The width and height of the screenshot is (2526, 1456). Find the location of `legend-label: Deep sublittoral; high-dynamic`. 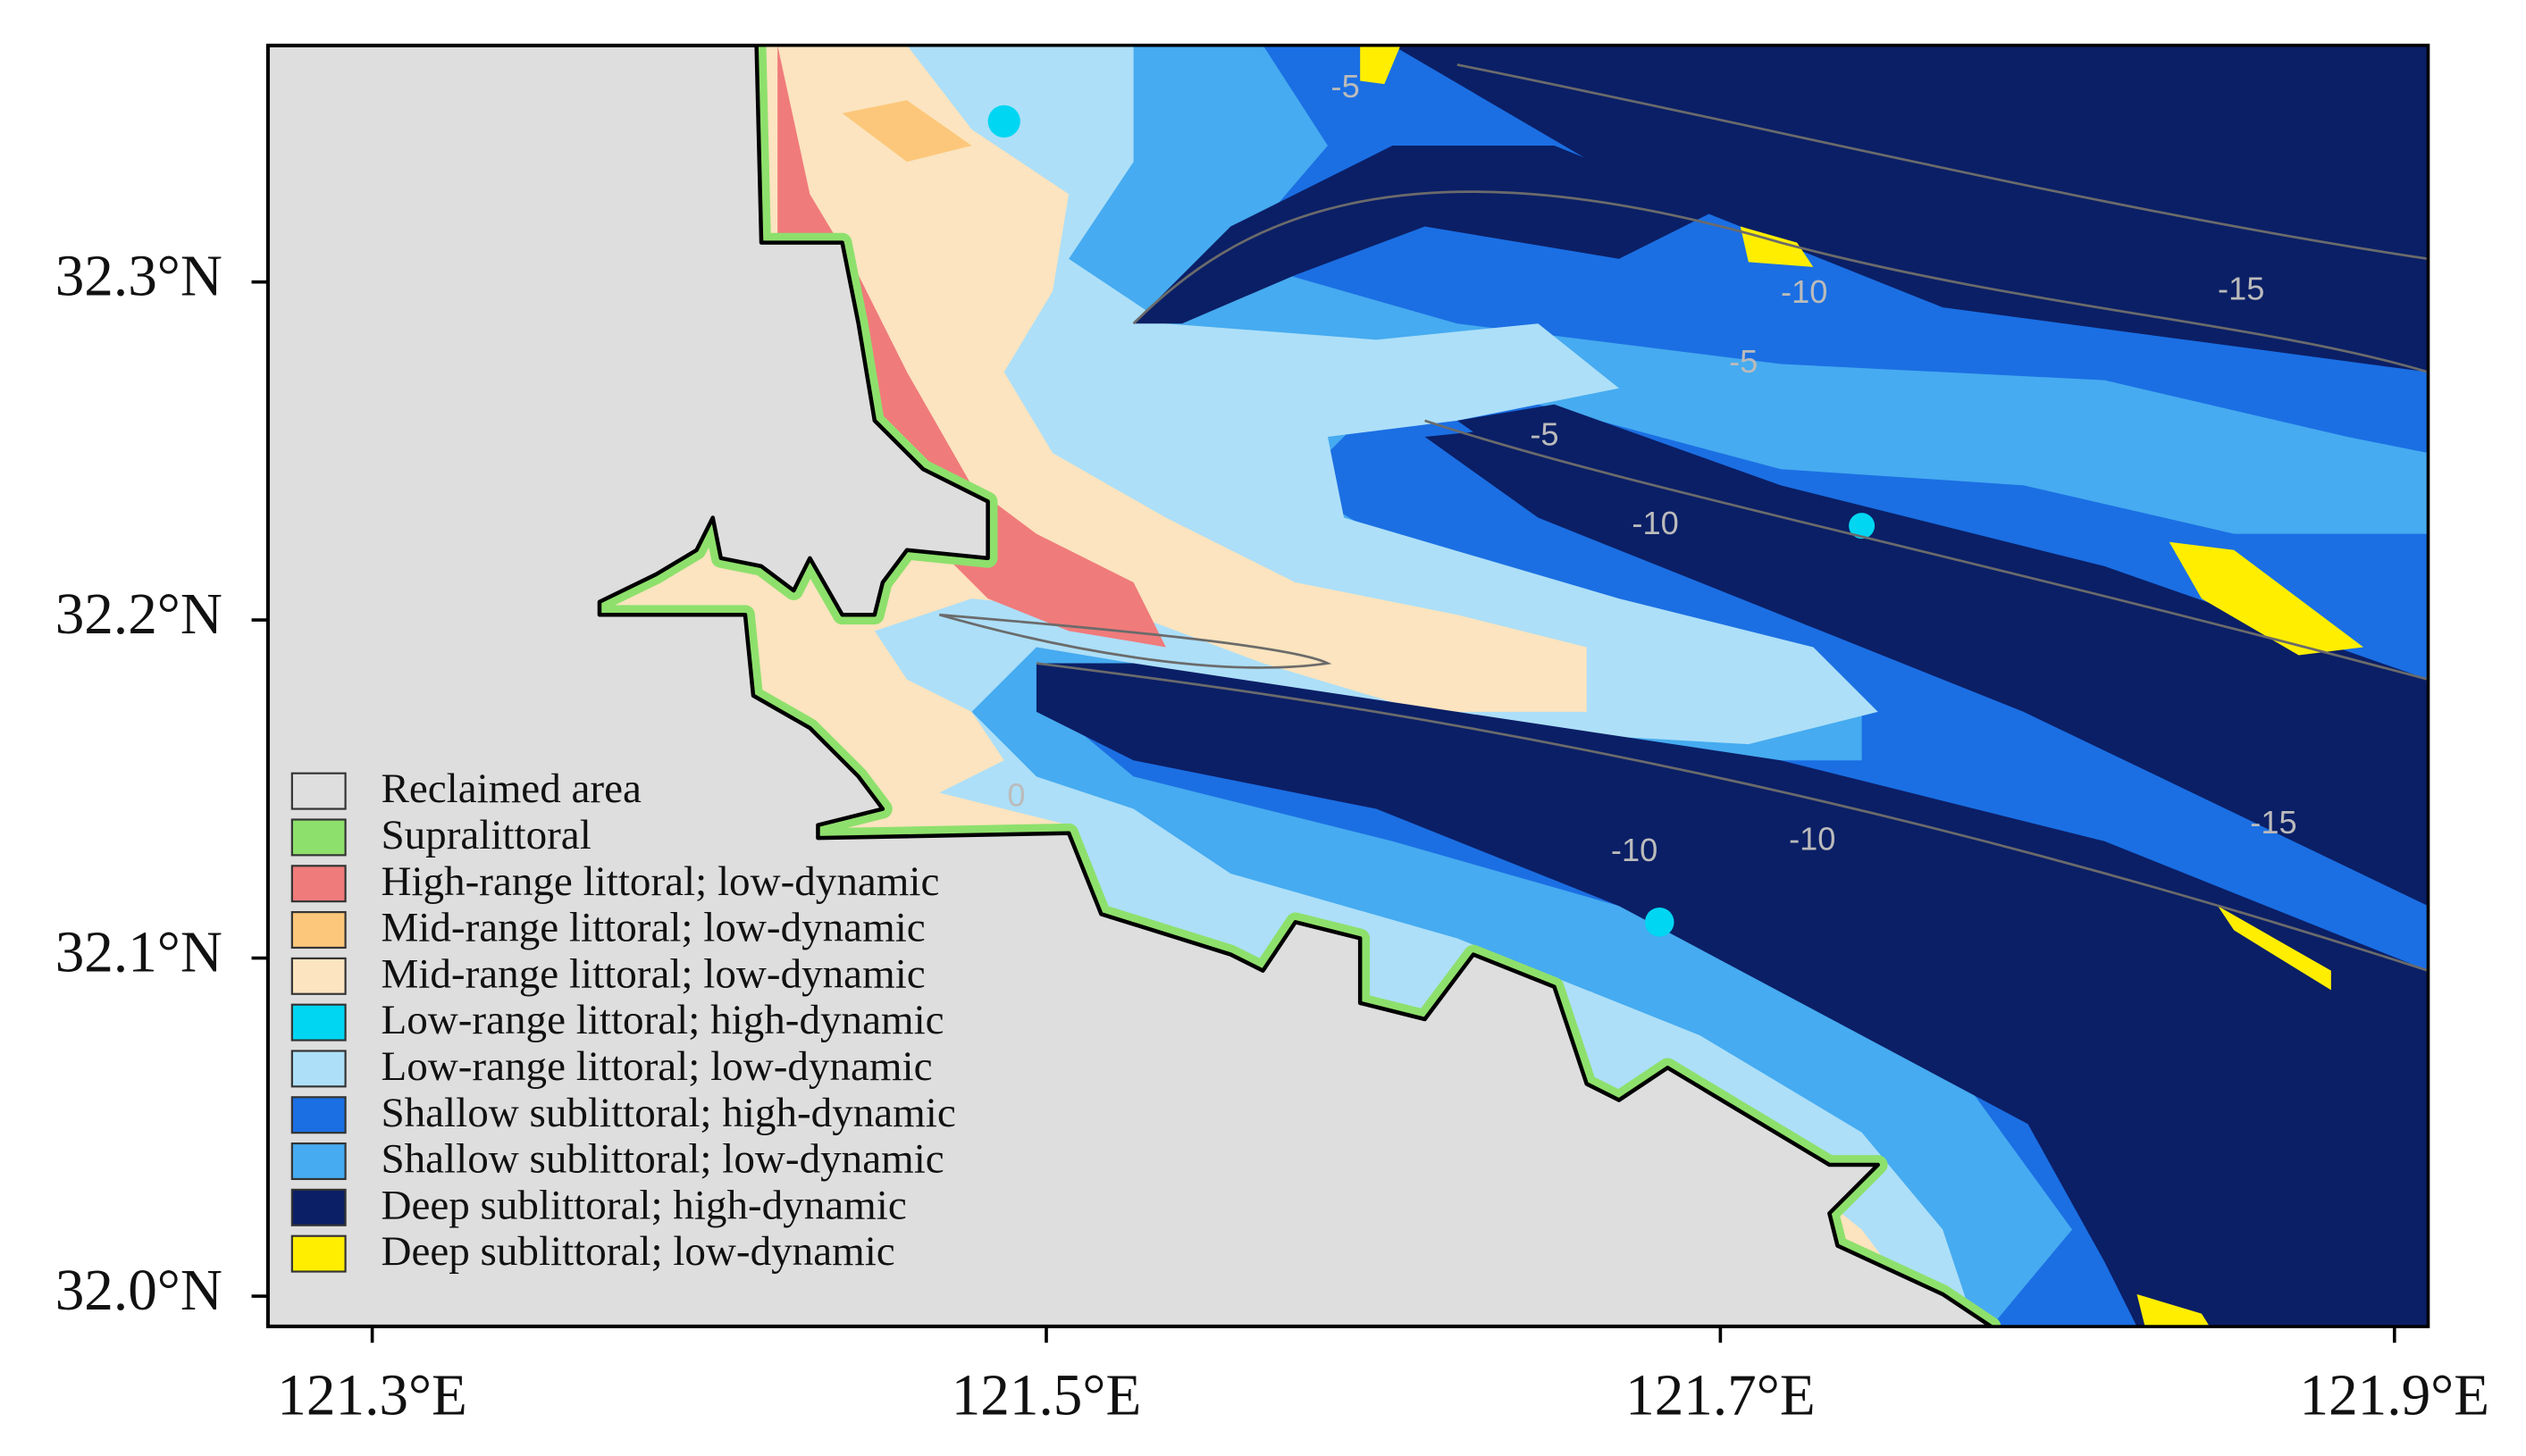

legend-label: Deep sublittoral; high-dynamic is located at coordinates (643, 1205).